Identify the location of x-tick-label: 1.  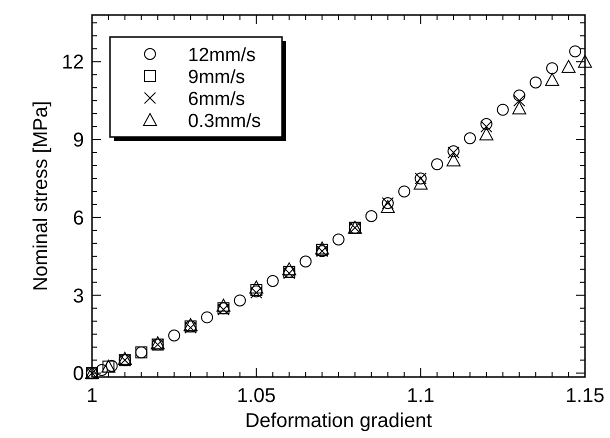
(92, 396).